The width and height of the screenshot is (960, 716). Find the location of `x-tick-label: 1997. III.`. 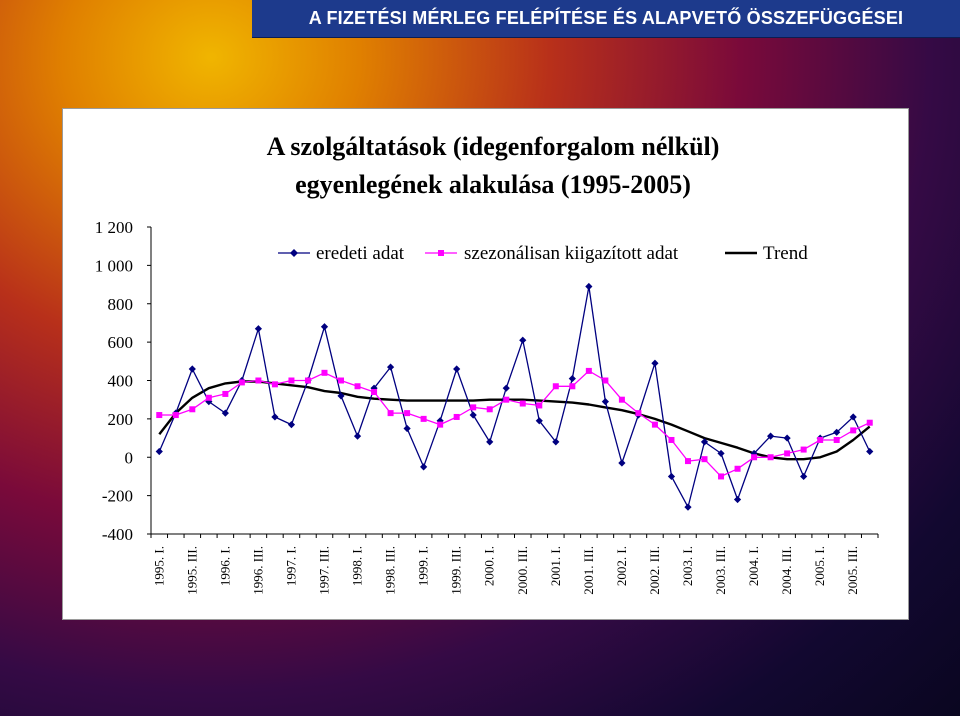

x-tick-label: 1997. III. is located at coordinates (323, 570).